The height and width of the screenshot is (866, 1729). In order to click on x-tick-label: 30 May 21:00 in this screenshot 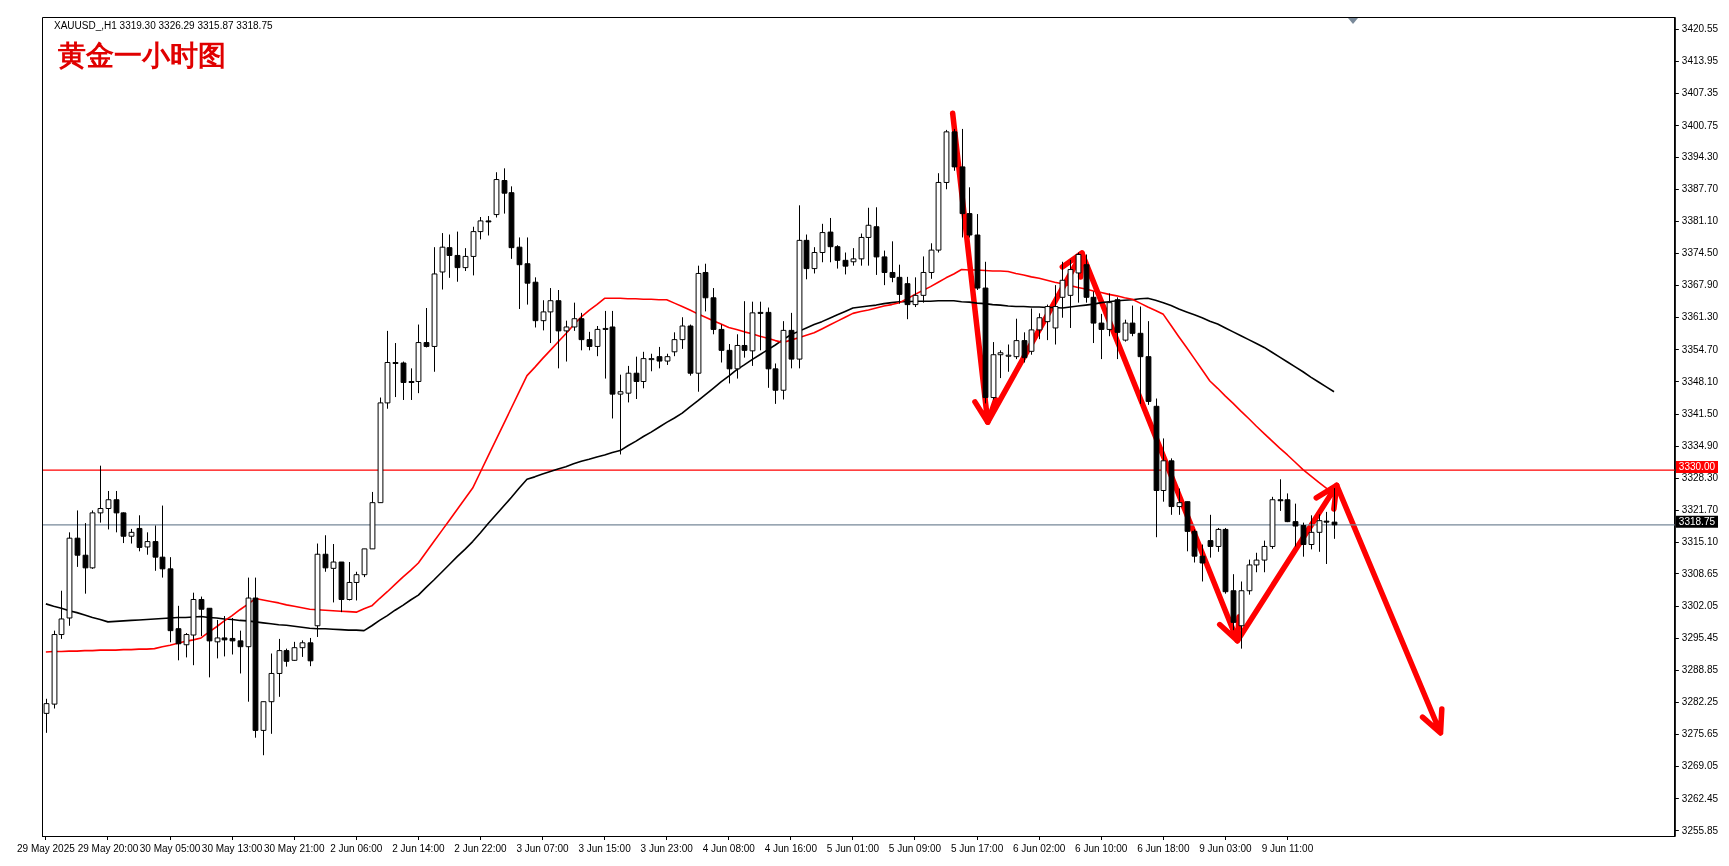, I will do `click(294, 848)`.